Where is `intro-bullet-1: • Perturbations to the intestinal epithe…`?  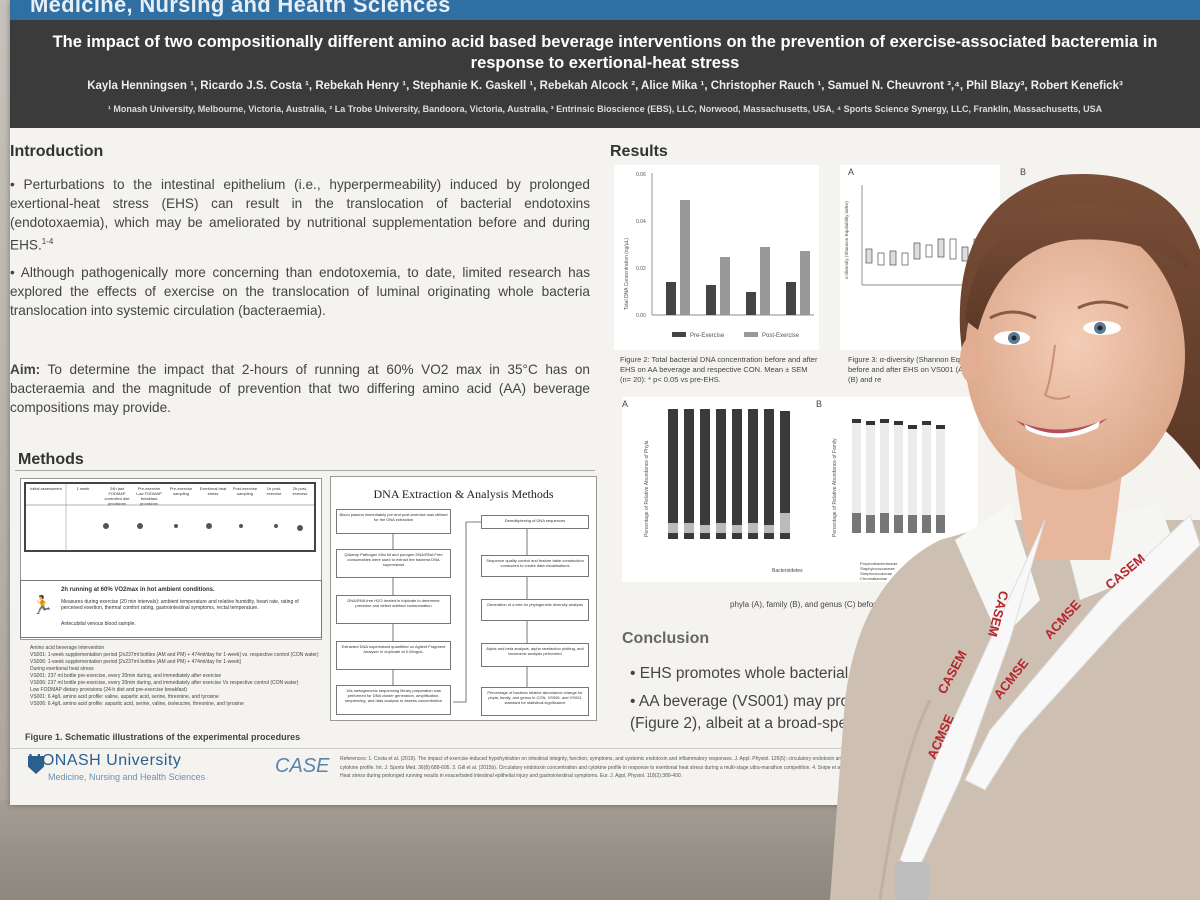
intro-bullet-1: • Perturbations to the intestinal epithe… is located at coordinates (300, 215).